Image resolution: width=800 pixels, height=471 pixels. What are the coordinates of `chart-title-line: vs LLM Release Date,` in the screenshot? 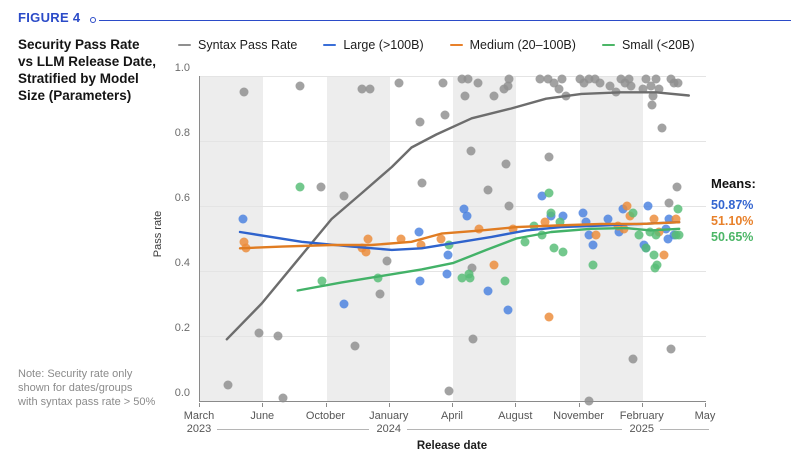 It's located at (87, 61).